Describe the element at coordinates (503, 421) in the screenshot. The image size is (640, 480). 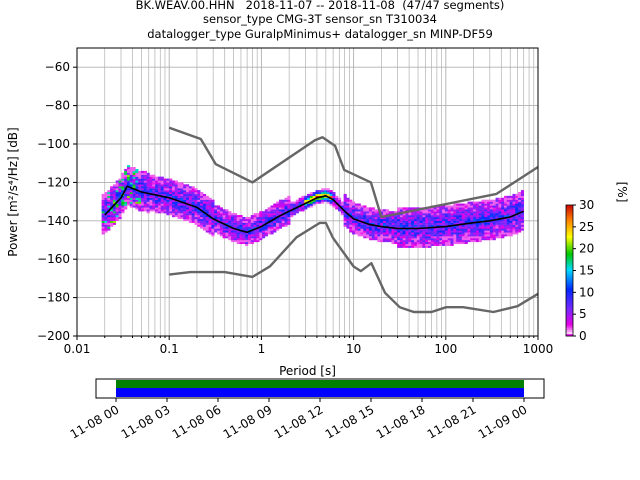
I see `time-tick-label: 11-09 00` at that location.